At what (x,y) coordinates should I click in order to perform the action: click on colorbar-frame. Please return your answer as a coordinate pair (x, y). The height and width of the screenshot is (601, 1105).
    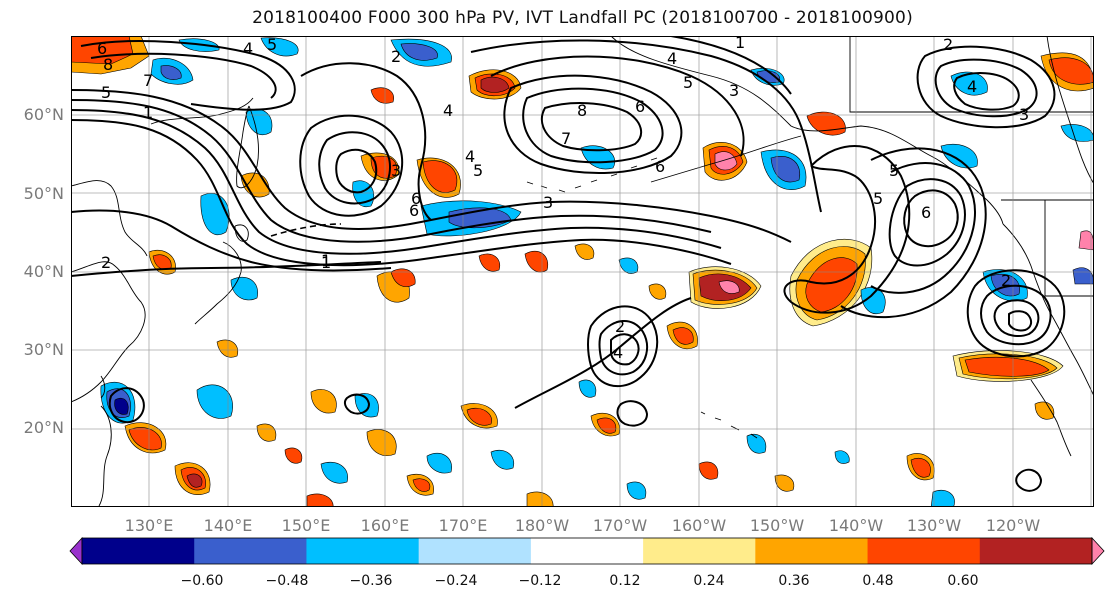
    Looking at the image, I should click on (587, 551).